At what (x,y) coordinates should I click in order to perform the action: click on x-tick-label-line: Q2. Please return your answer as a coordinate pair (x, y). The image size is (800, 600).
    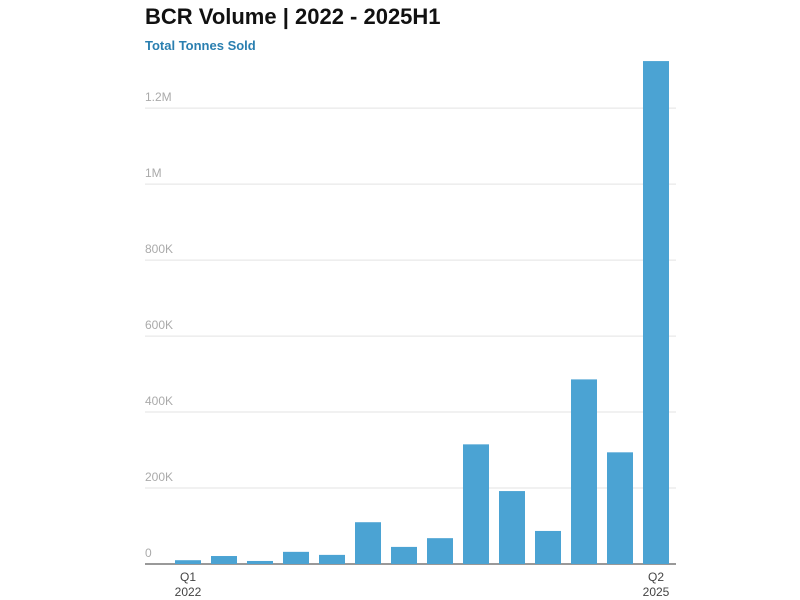
    Looking at the image, I should click on (656, 577).